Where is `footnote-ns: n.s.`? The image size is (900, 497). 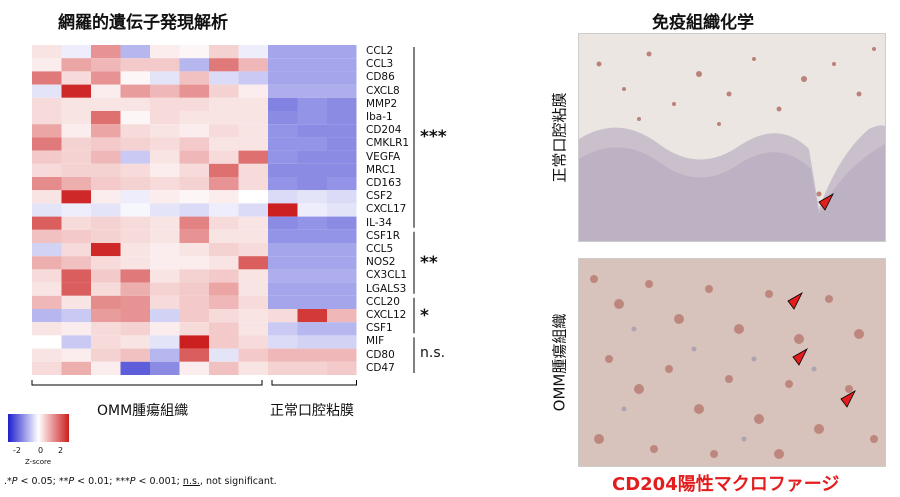
footnote-ns: n.s. is located at coordinates (191, 481).